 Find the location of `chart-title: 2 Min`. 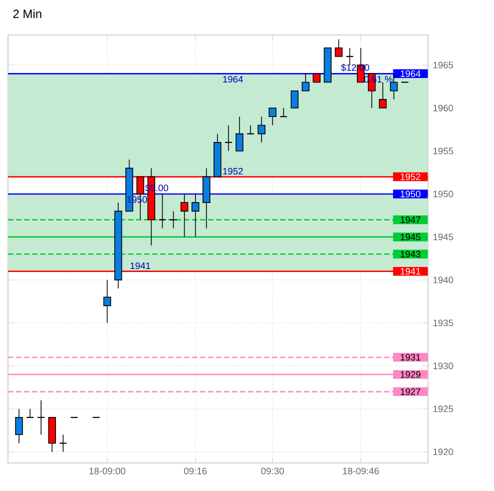

chart-title: 2 Min is located at coordinates (27, 13).